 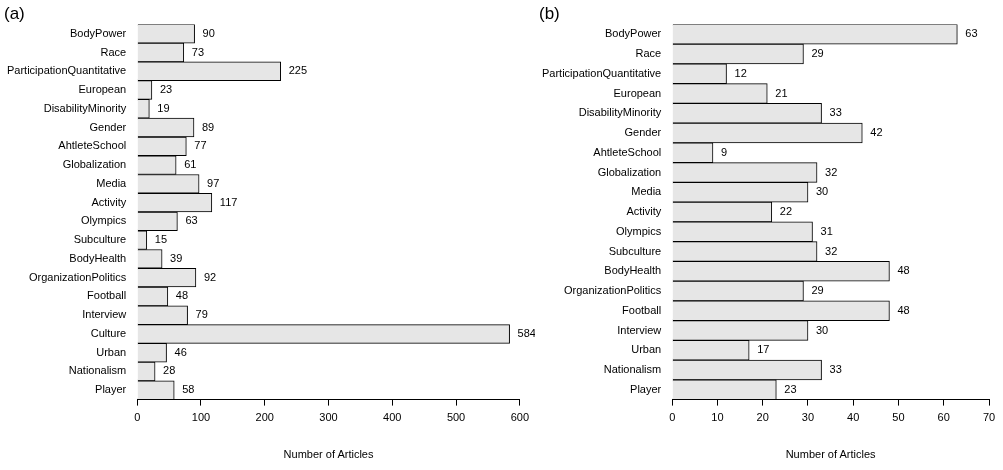 What do you see at coordinates (781, 92) in the screenshot?
I see `data-label: 21` at bounding box center [781, 92].